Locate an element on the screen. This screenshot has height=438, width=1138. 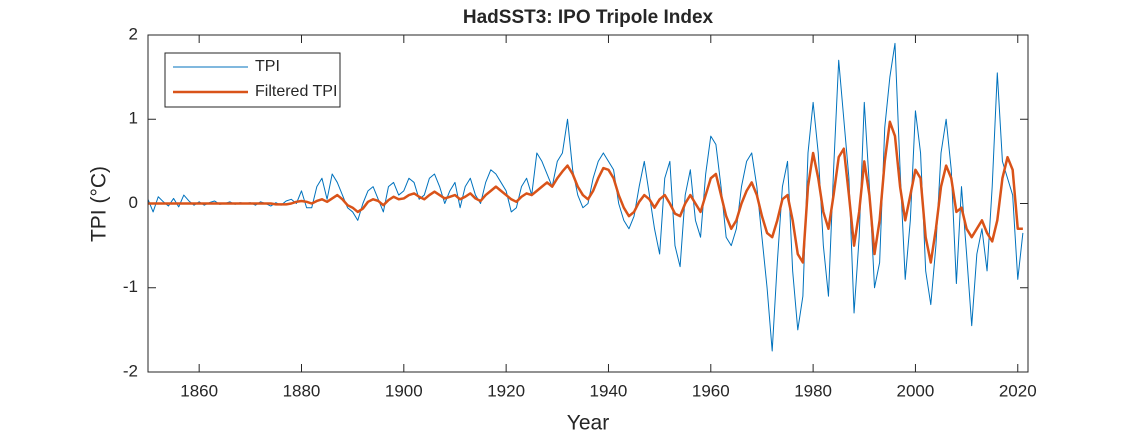
y-tick-label: 0 is located at coordinates (133, 202).